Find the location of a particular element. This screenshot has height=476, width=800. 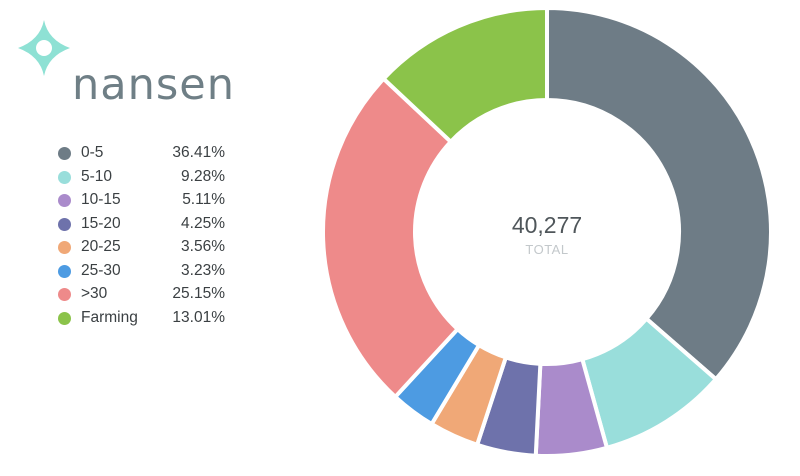

legend-value: 5.11% is located at coordinates (203, 199).